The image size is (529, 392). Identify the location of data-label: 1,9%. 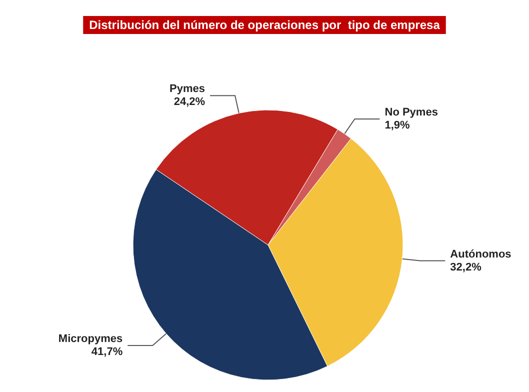
(397, 125).